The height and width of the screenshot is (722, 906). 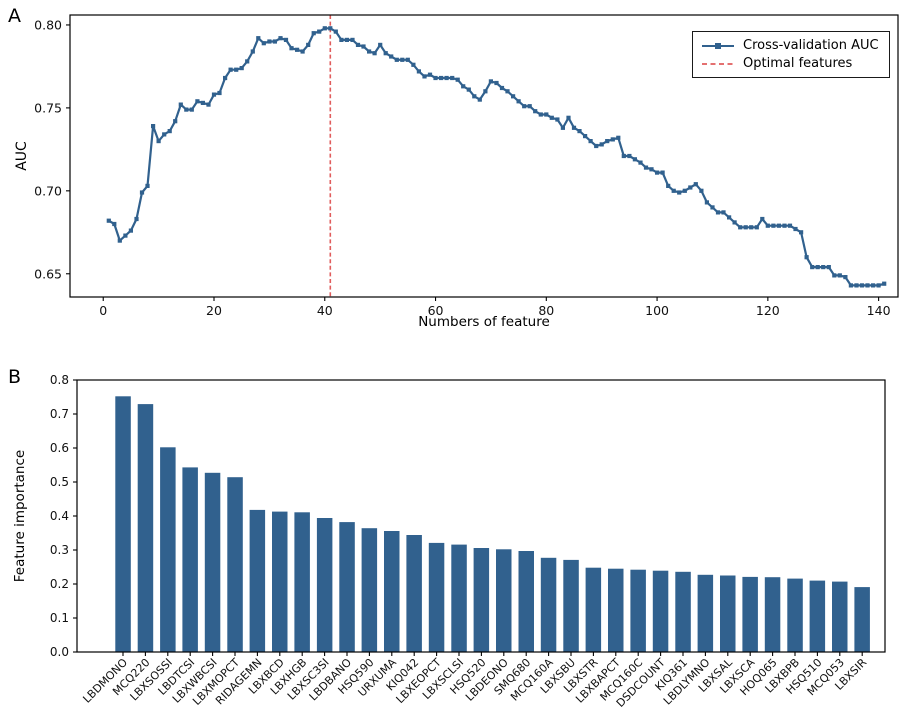 What do you see at coordinates (879, 310) in the screenshot?
I see `x-tick-label: 140` at bounding box center [879, 310].